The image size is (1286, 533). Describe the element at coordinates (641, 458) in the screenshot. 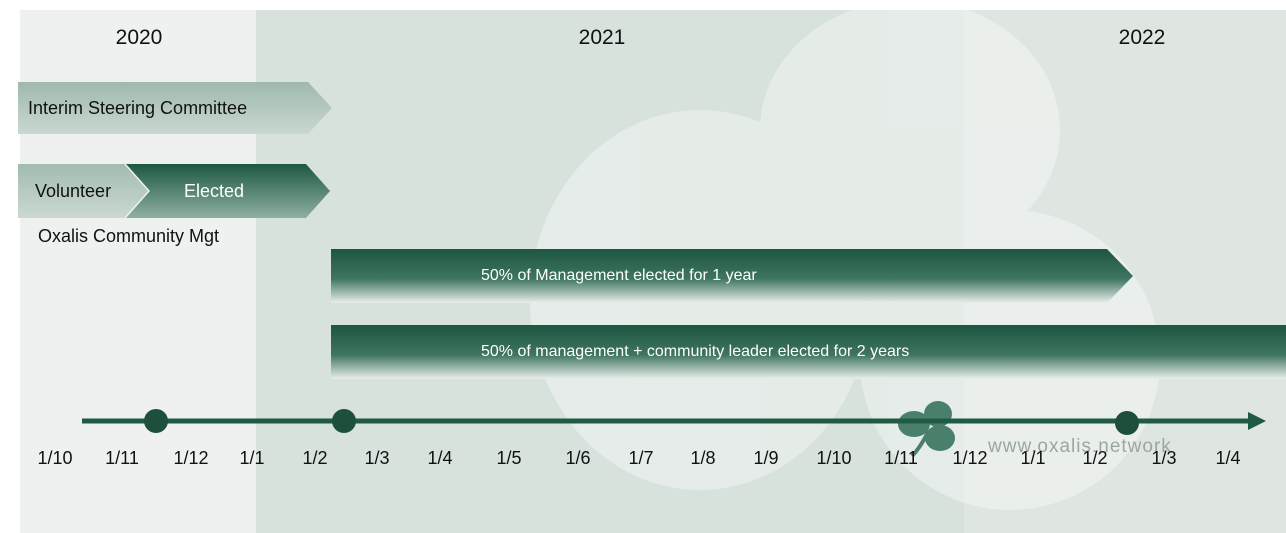

I see `tick-label: 1/7` at that location.